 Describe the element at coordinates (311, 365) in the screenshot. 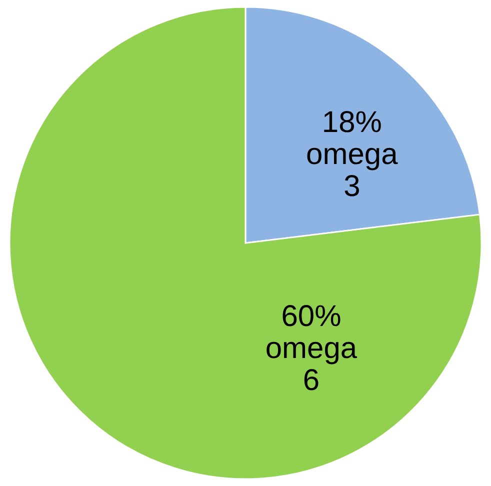

I see `slice-label: omega 6` at that location.